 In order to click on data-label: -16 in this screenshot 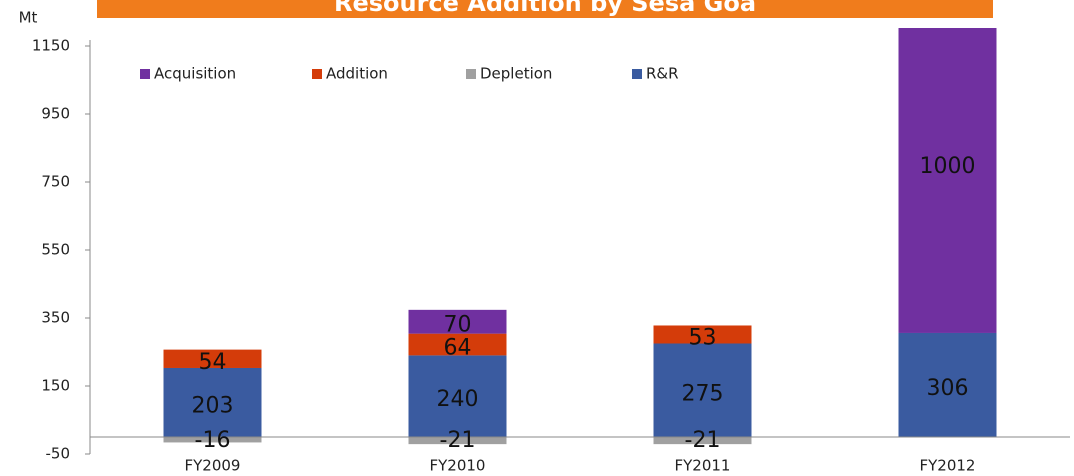, I will do `click(213, 440)`.